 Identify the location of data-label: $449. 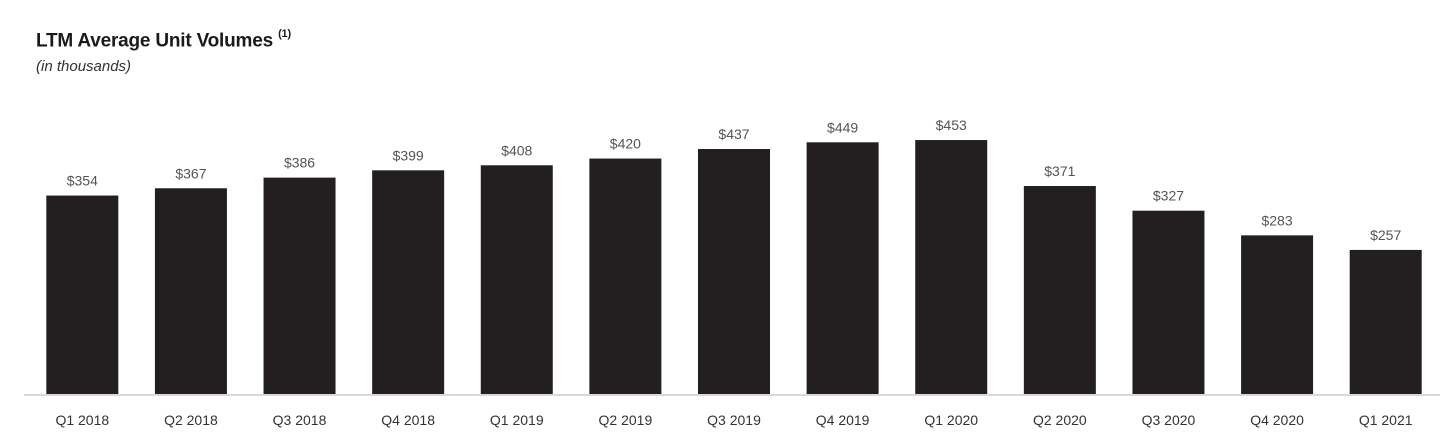
(842, 127).